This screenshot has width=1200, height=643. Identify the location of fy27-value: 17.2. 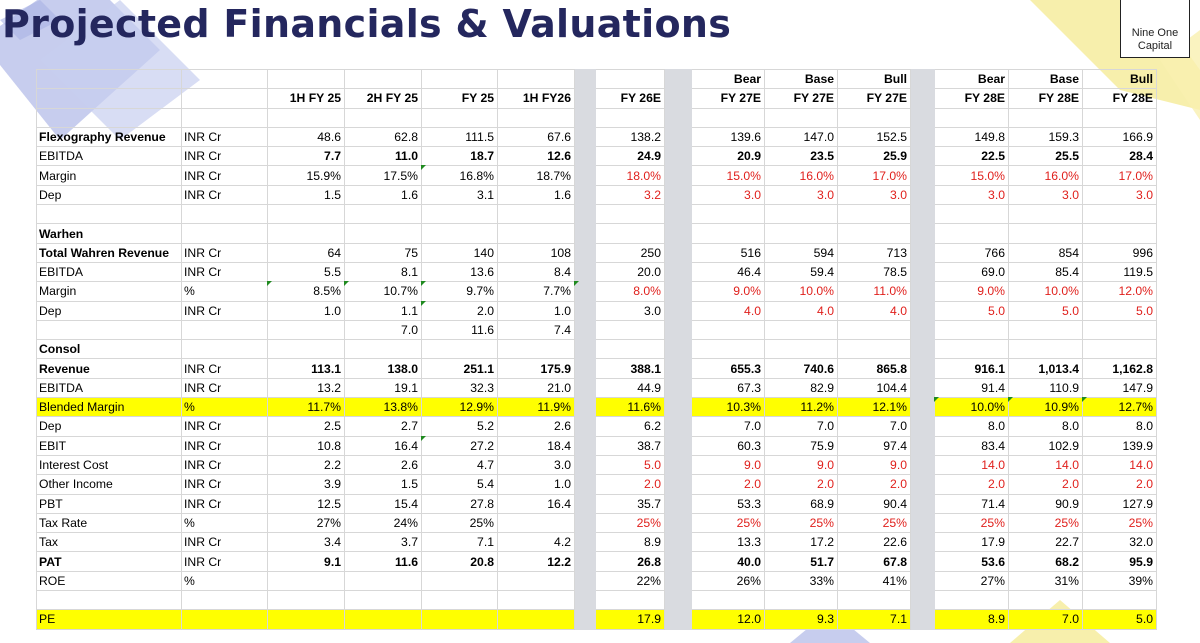
(801, 542).